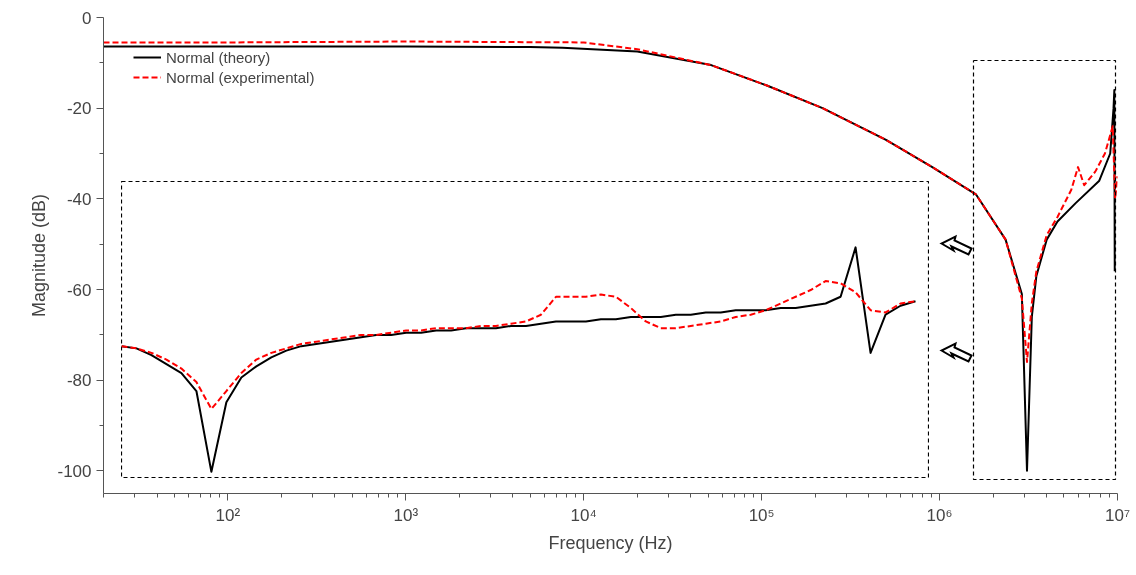 The image size is (1136, 575). Describe the element at coordinates (74, 471) in the screenshot. I see `y-tick-label: -100` at that location.